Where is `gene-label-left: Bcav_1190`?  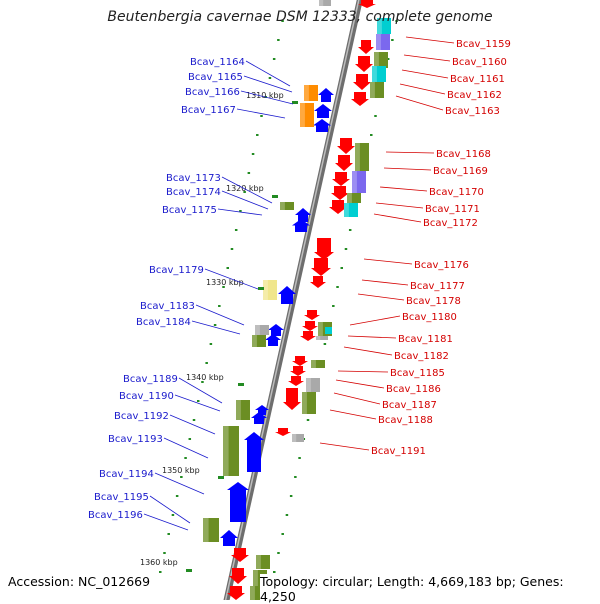
gene-label-left: Bcav_1190 is located at coordinates (146, 396).